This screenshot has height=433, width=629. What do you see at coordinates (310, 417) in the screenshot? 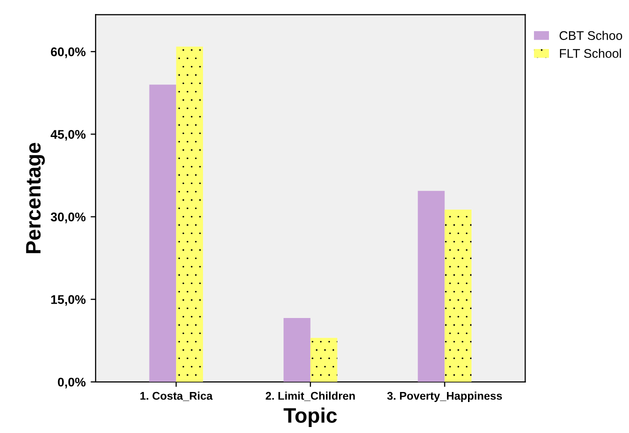
I see `x-axis-title: Topic` at bounding box center [310, 417].